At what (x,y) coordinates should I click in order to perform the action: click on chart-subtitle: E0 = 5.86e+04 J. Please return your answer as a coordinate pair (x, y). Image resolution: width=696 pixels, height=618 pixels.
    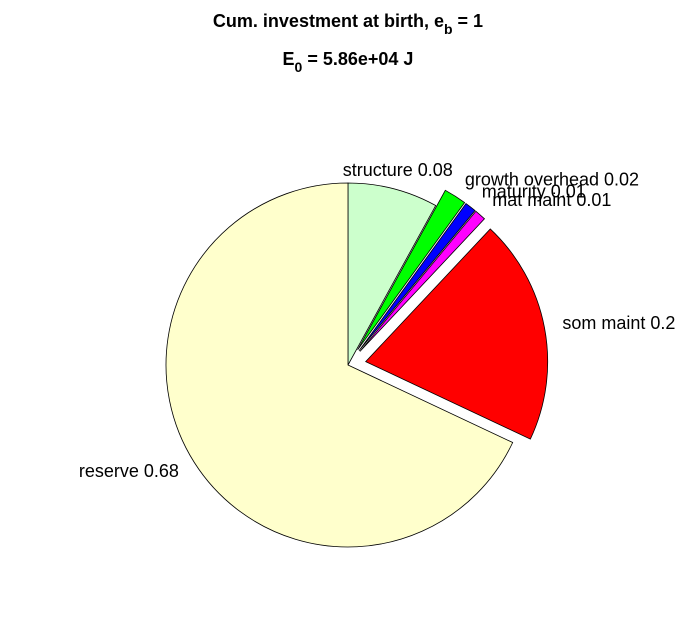
    Looking at the image, I should click on (348, 62).